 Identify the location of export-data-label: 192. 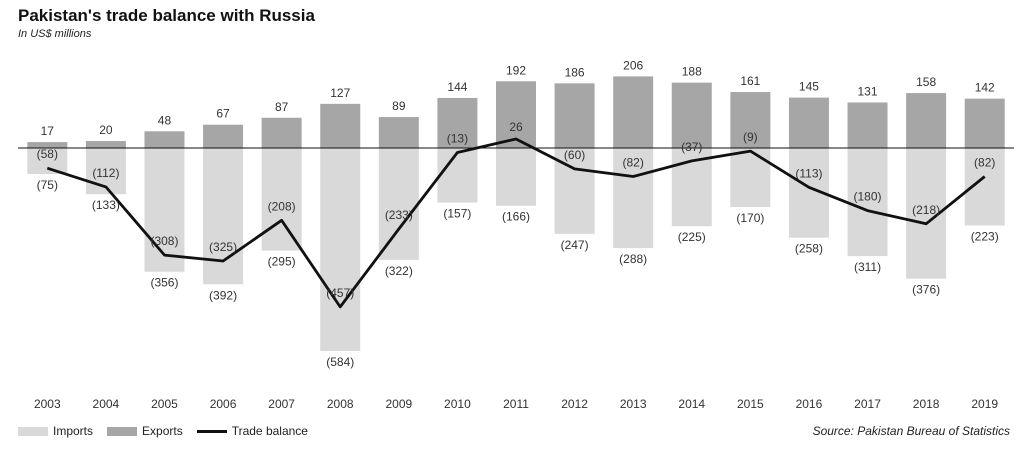
(516, 70).